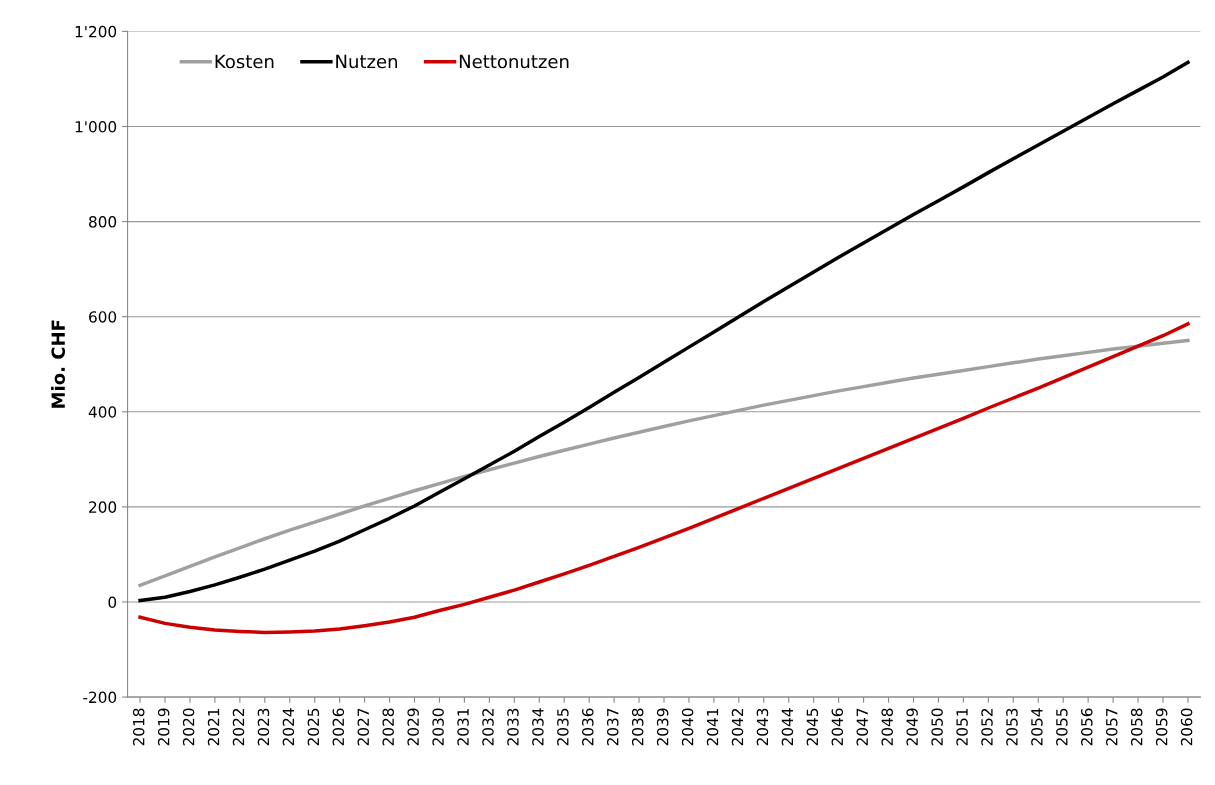  What do you see at coordinates (103, 222) in the screenshot?
I see `y-tick-label: 800` at bounding box center [103, 222].